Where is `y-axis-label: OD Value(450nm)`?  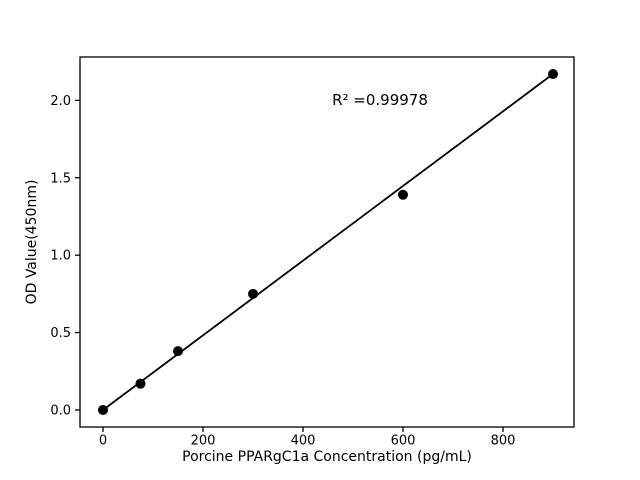 y-axis-label: OD Value(450nm) is located at coordinates (32, 242).